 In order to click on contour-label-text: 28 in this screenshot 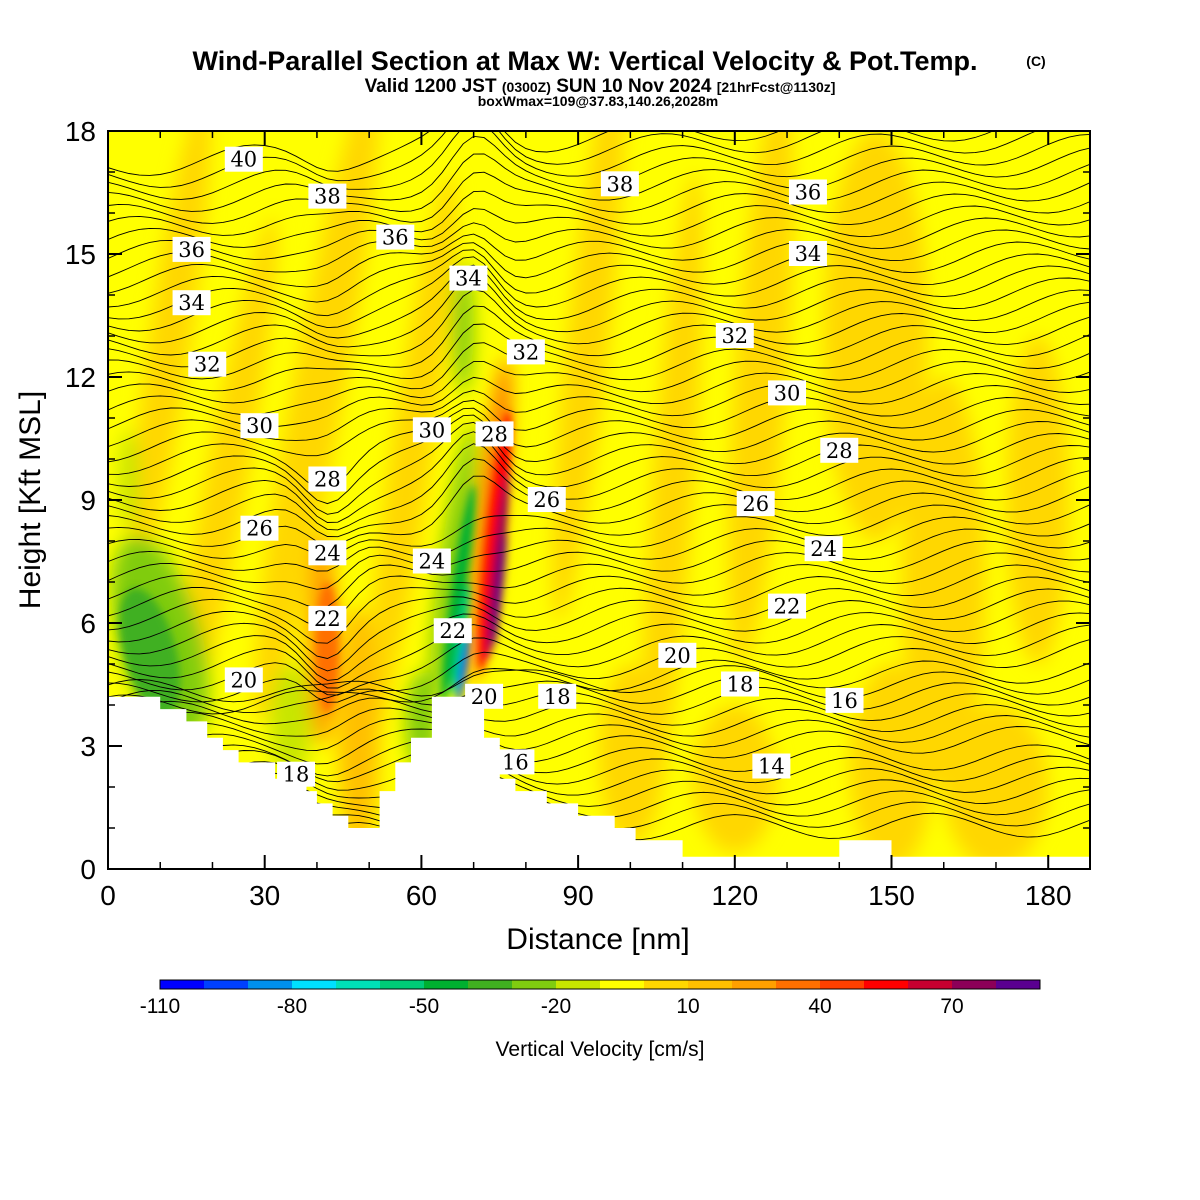, I will do `click(839, 451)`.